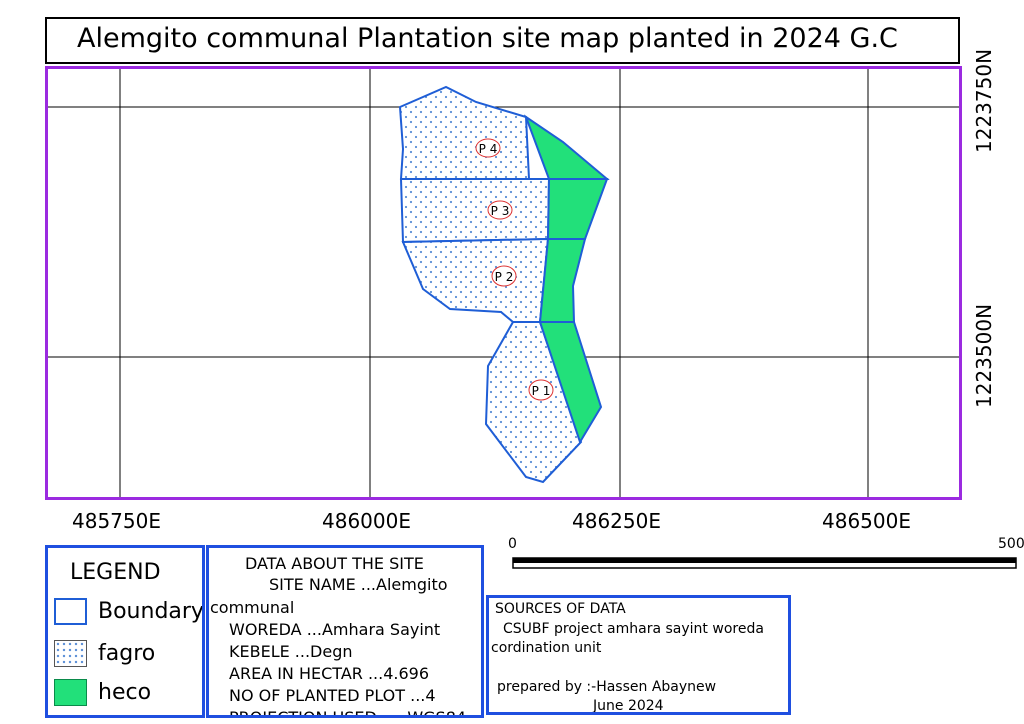  I want to click on legend-label-boundary: Boundary, so click(151, 611).